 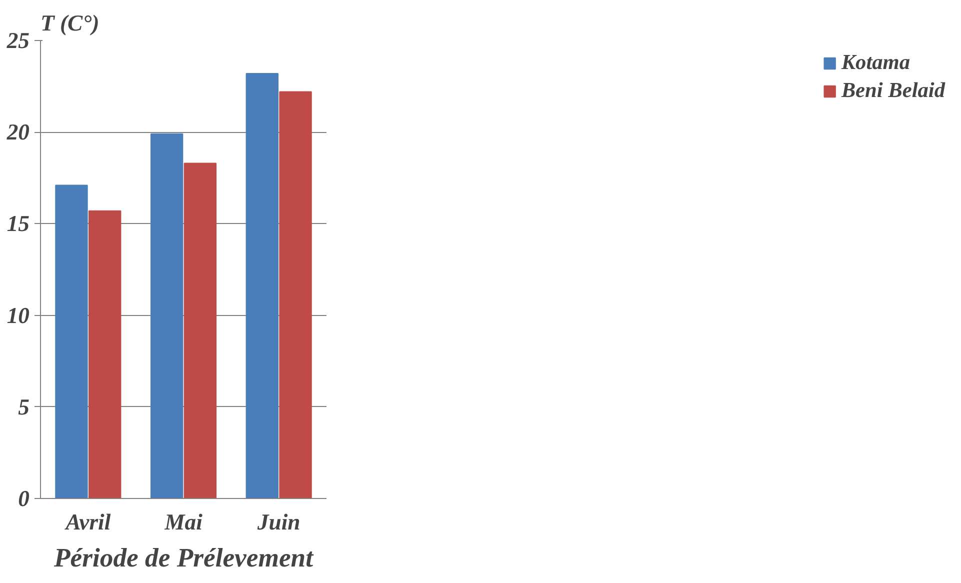 What do you see at coordinates (24, 407) in the screenshot?
I see `y-tick-label: 5` at bounding box center [24, 407].